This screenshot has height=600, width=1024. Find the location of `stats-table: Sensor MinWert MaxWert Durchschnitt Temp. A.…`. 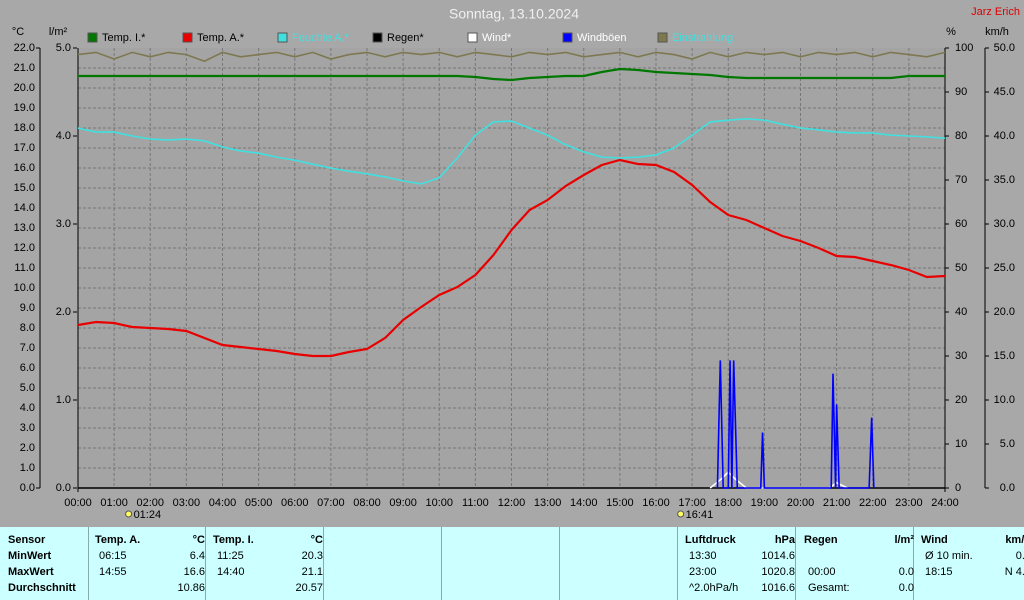

stats-table: Sensor MinWert MaxWert Durchschnitt Temp. A.… is located at coordinates (512, 563).